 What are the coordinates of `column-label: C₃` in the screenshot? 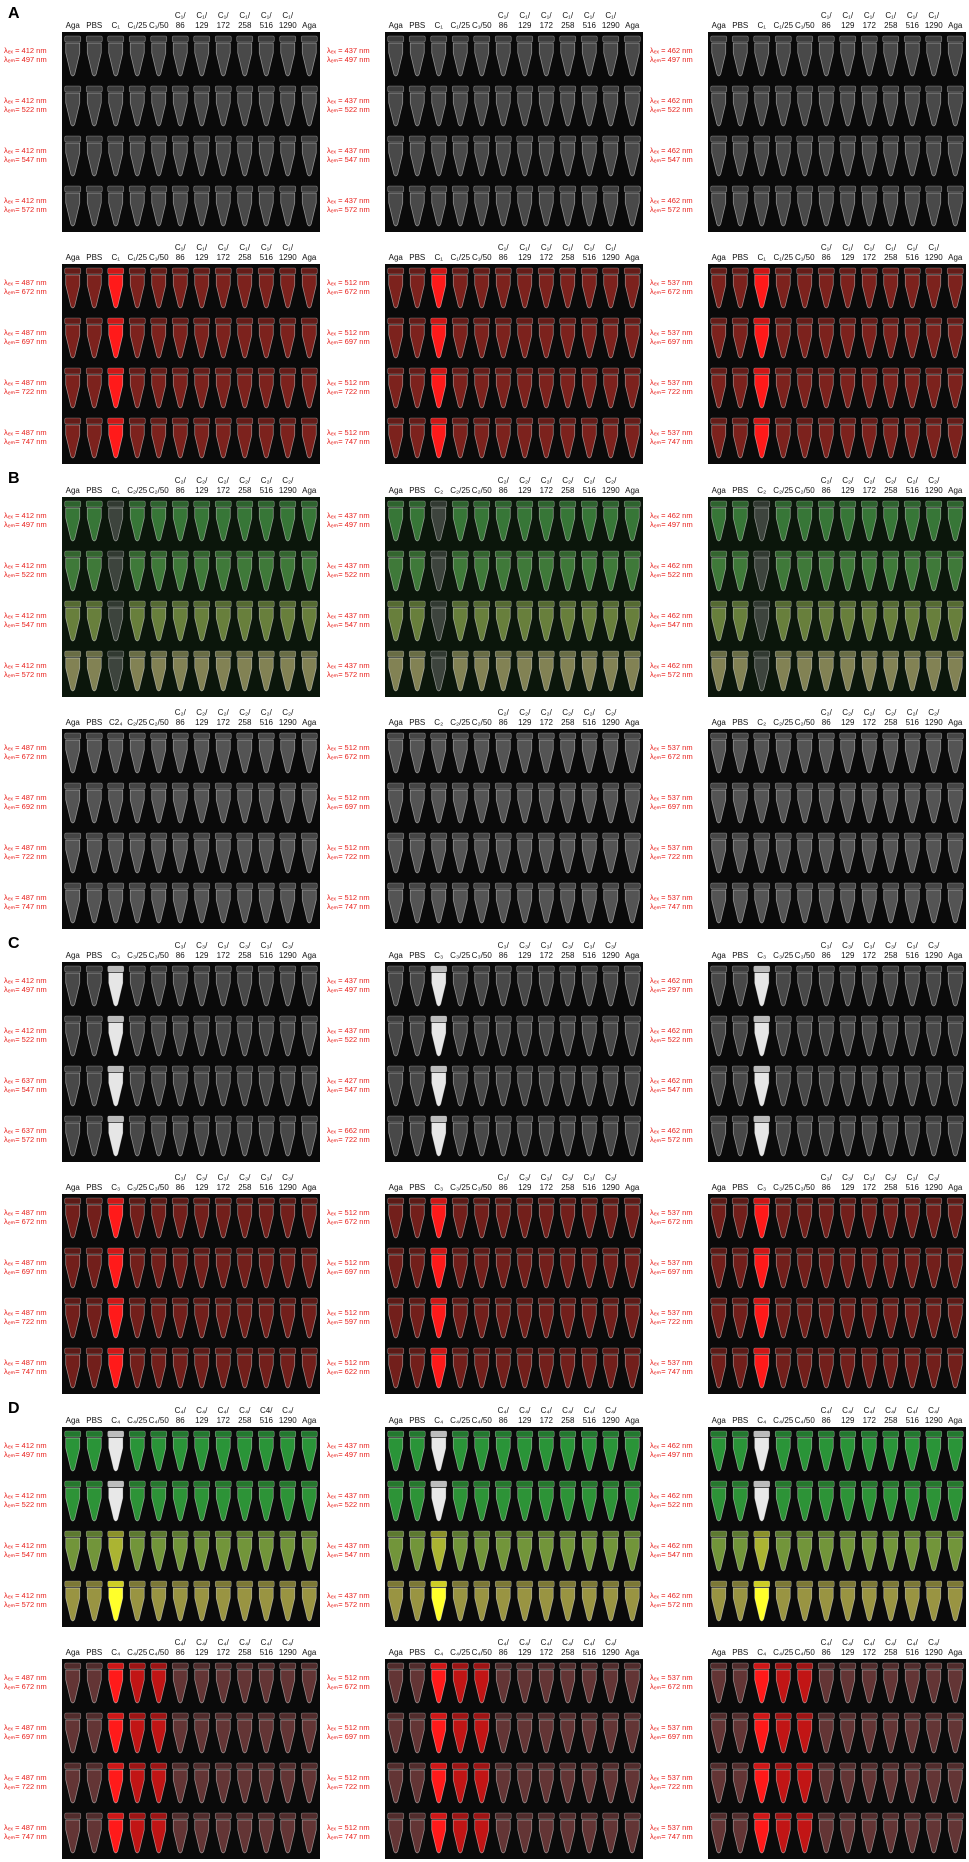 It's located at (115, 955).